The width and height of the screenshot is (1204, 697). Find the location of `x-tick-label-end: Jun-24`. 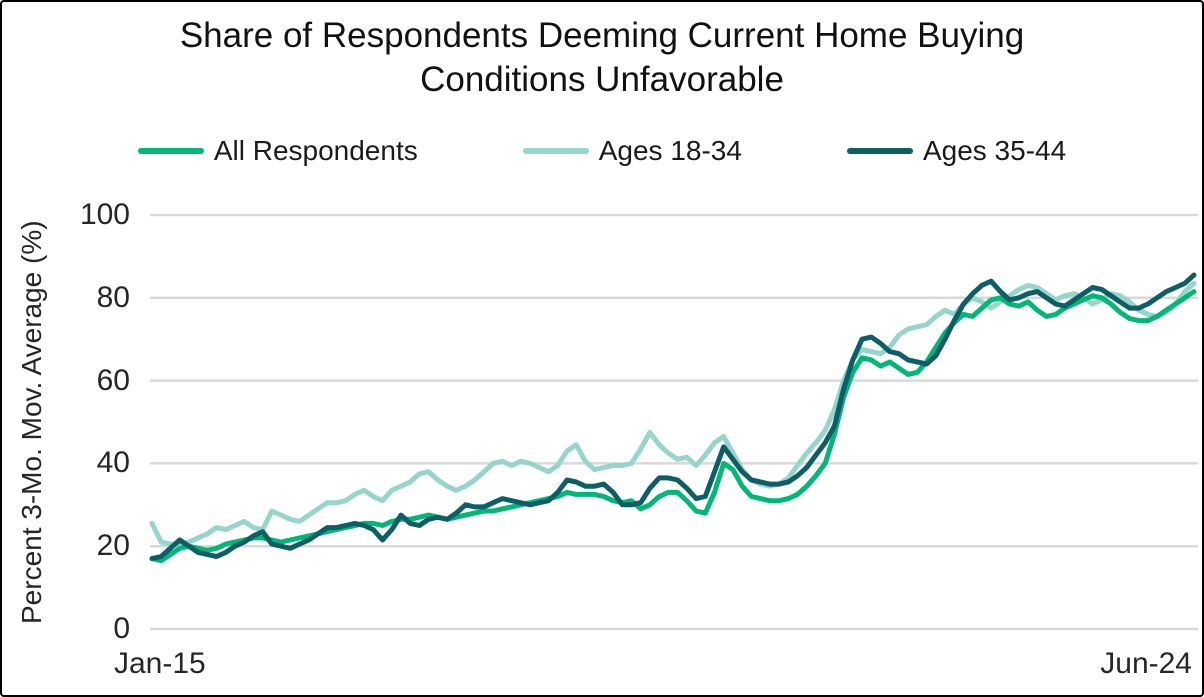

x-tick-label-end: Jun-24 is located at coordinates (1146, 663).